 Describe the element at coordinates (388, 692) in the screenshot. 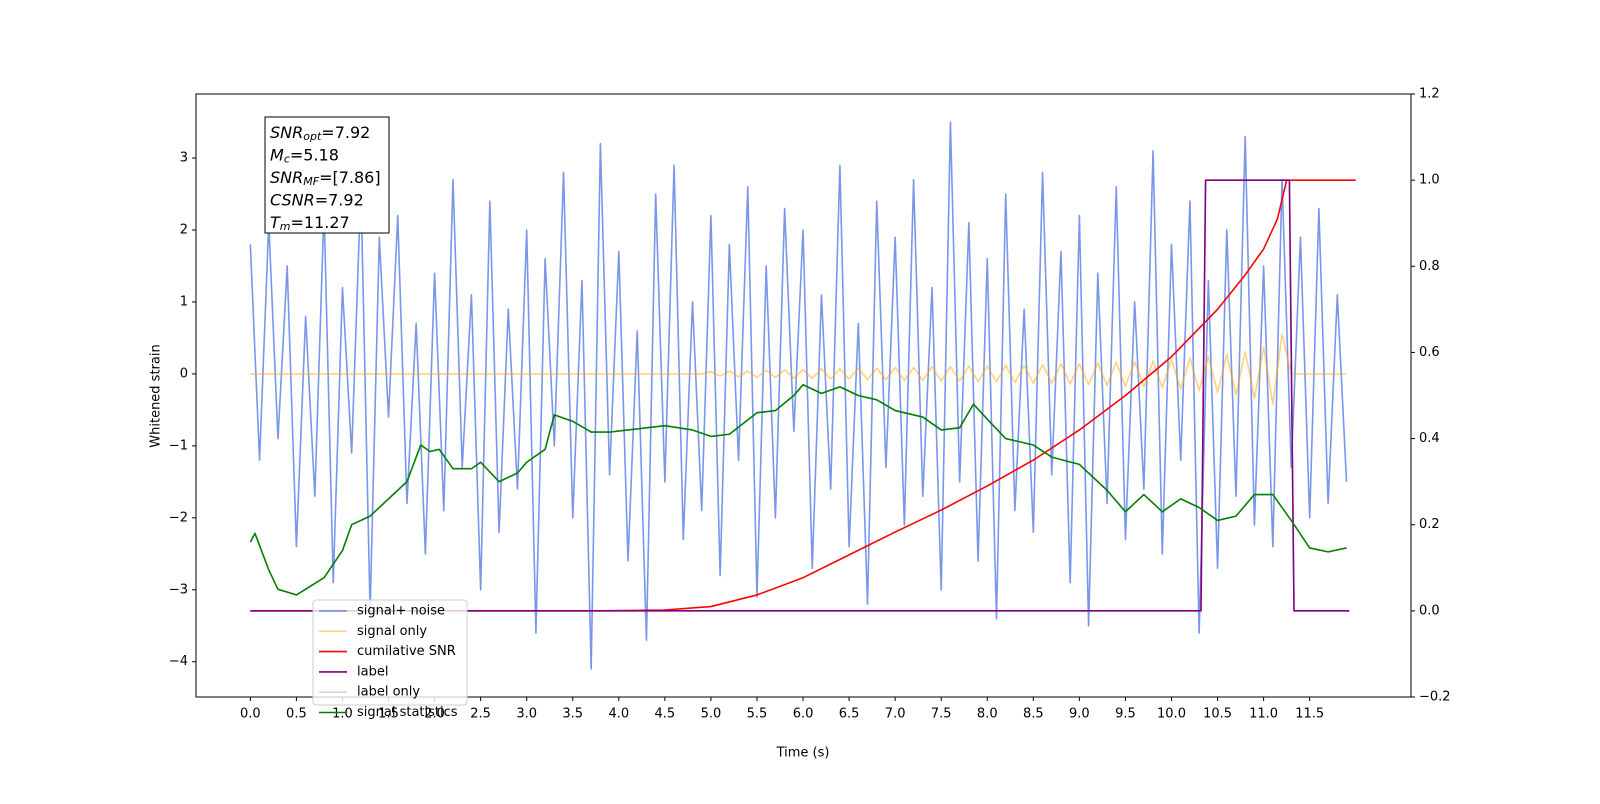

I see `legend-label: label only` at that location.